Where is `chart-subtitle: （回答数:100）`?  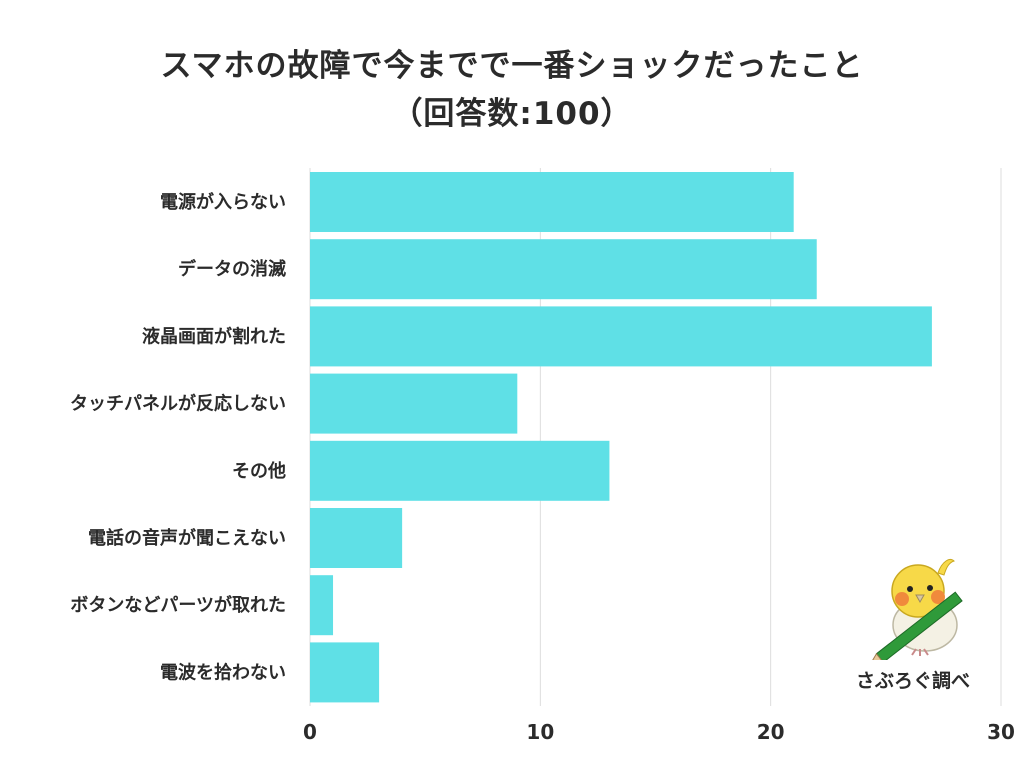 chart-subtitle: （回答数:100） is located at coordinates (512, 114).